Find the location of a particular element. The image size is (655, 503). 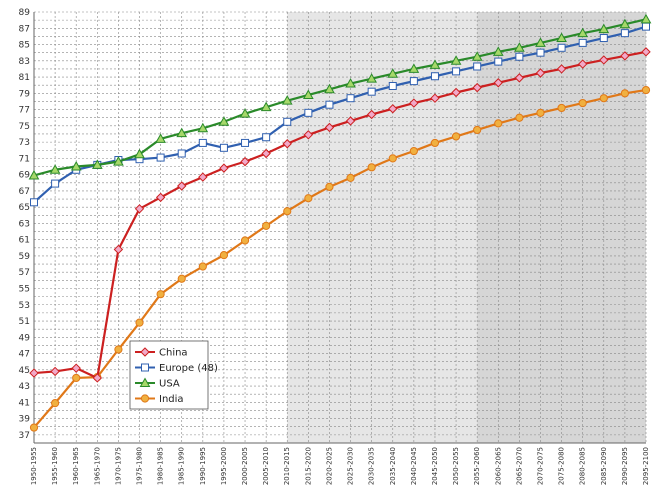

y-tick-label: 65 is located at coordinates (24, 208).